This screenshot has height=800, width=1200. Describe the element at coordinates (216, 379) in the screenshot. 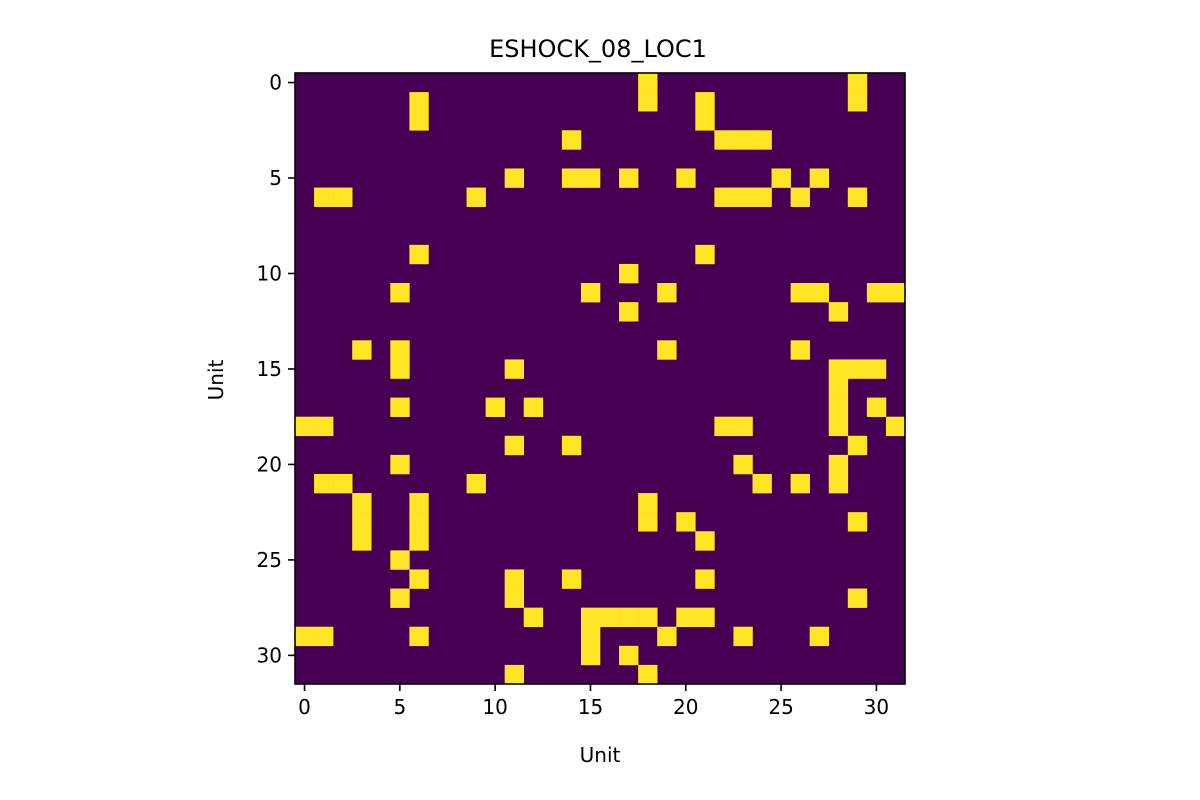

I see `y-axis-label: Unit` at that location.